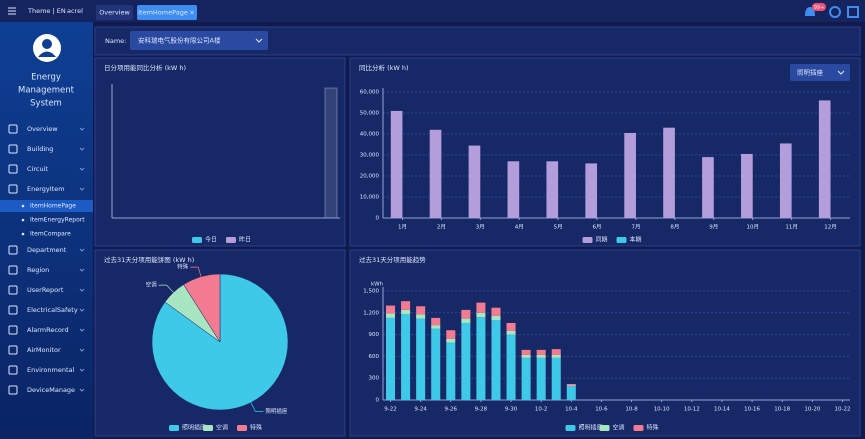 The height and width of the screenshot is (439, 865). What do you see at coordinates (519, 227) in the screenshot?
I see `x-tick-label: 4月` at bounding box center [519, 227].